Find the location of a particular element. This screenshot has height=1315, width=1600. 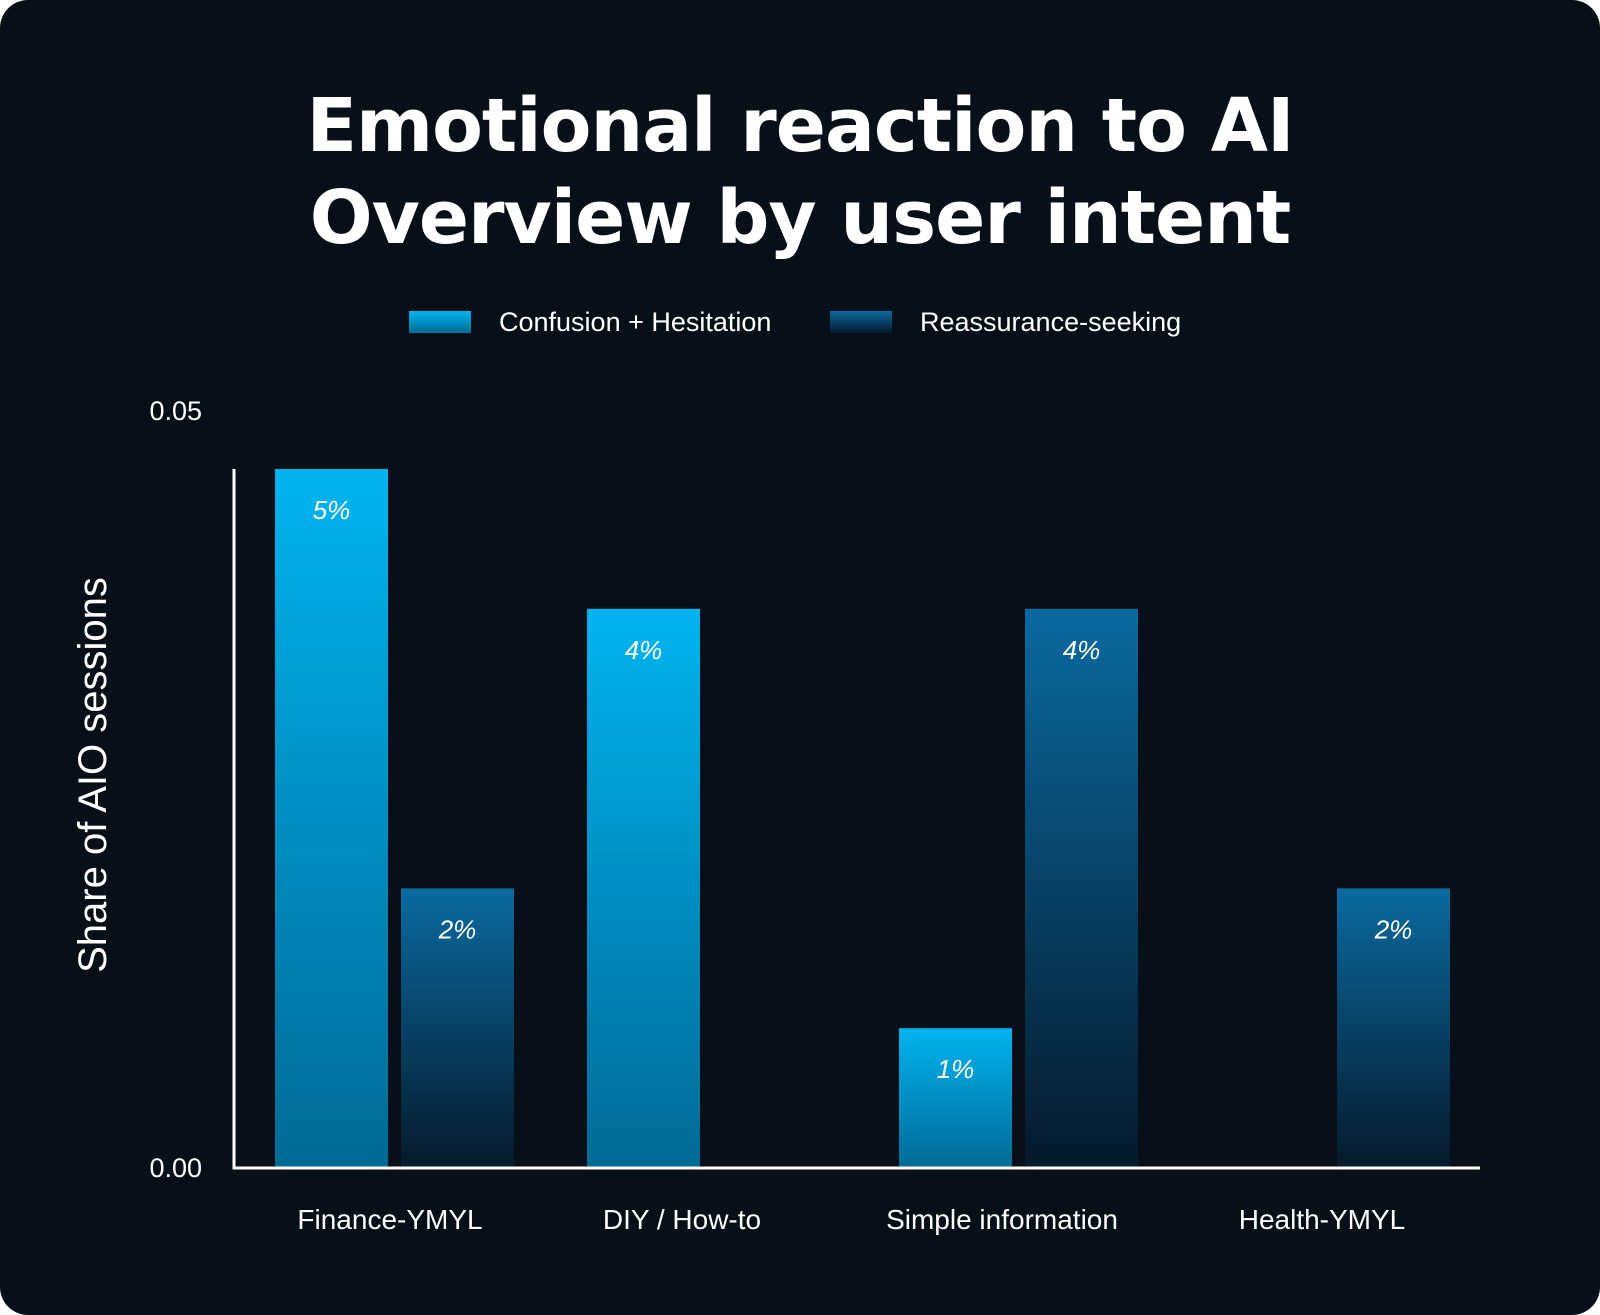

chart-title-line-2: Overview by user intent is located at coordinates (800, 218).